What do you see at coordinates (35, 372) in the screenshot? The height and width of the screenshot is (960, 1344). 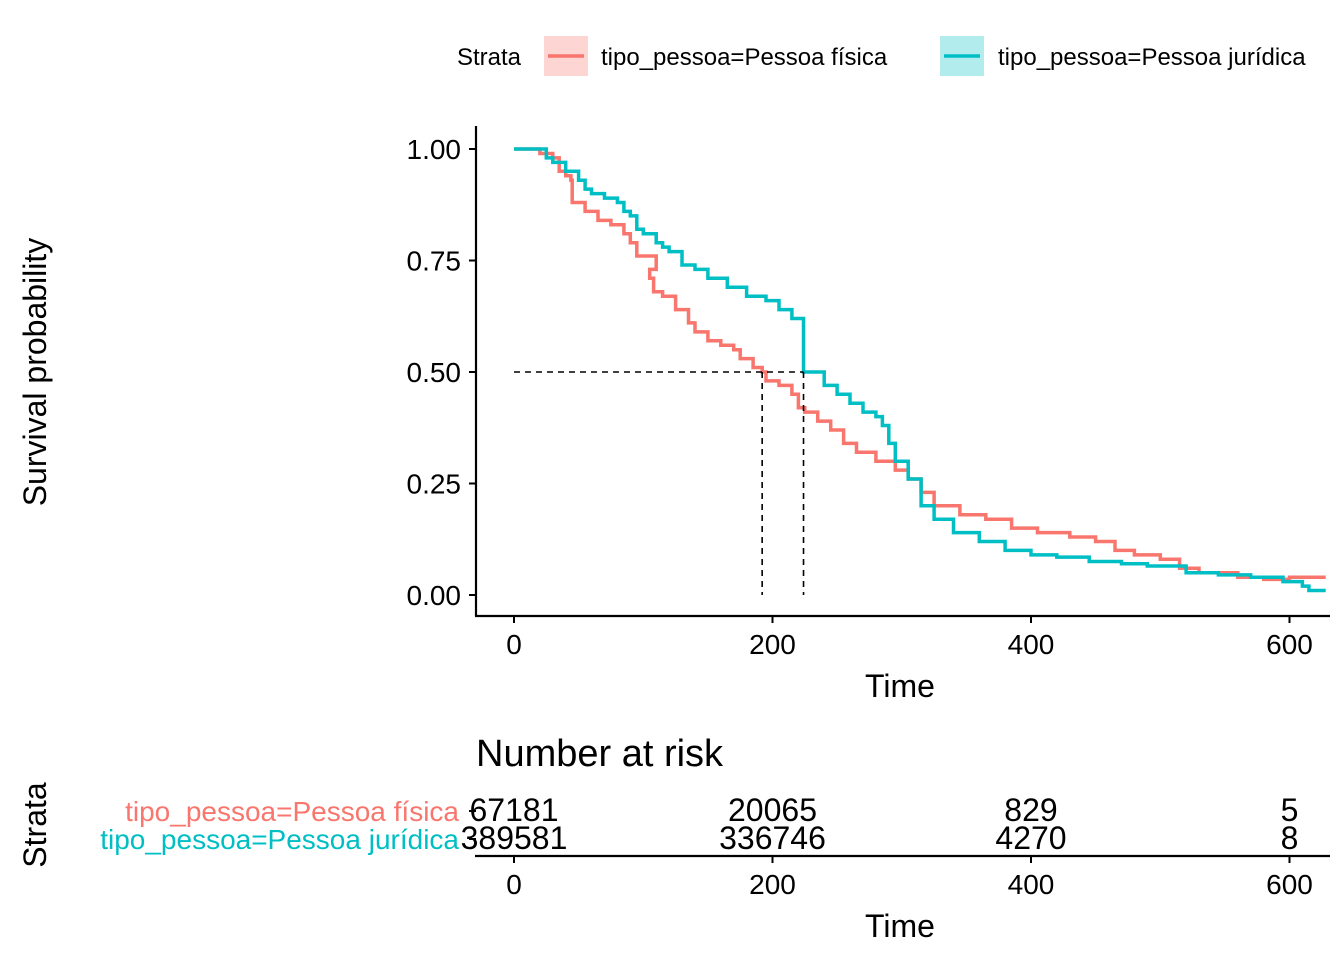 I see `y-axis-title: Survival probability` at bounding box center [35, 372].